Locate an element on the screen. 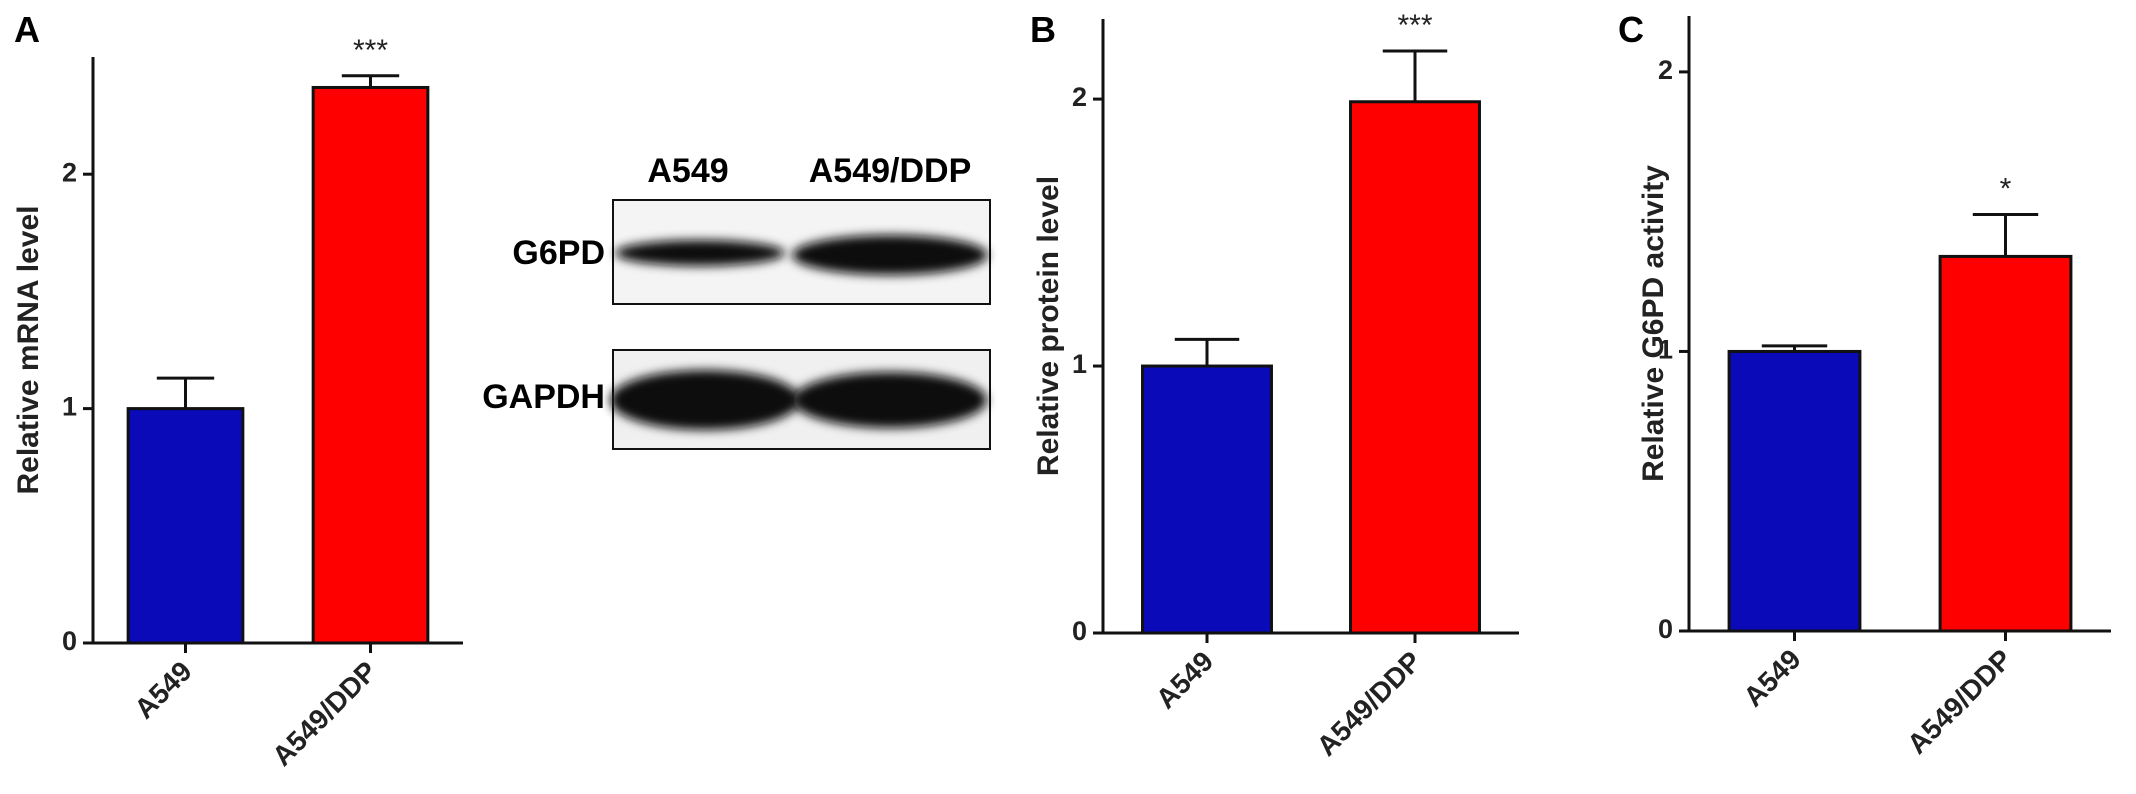  panel-label: B is located at coordinates (1043, 29).